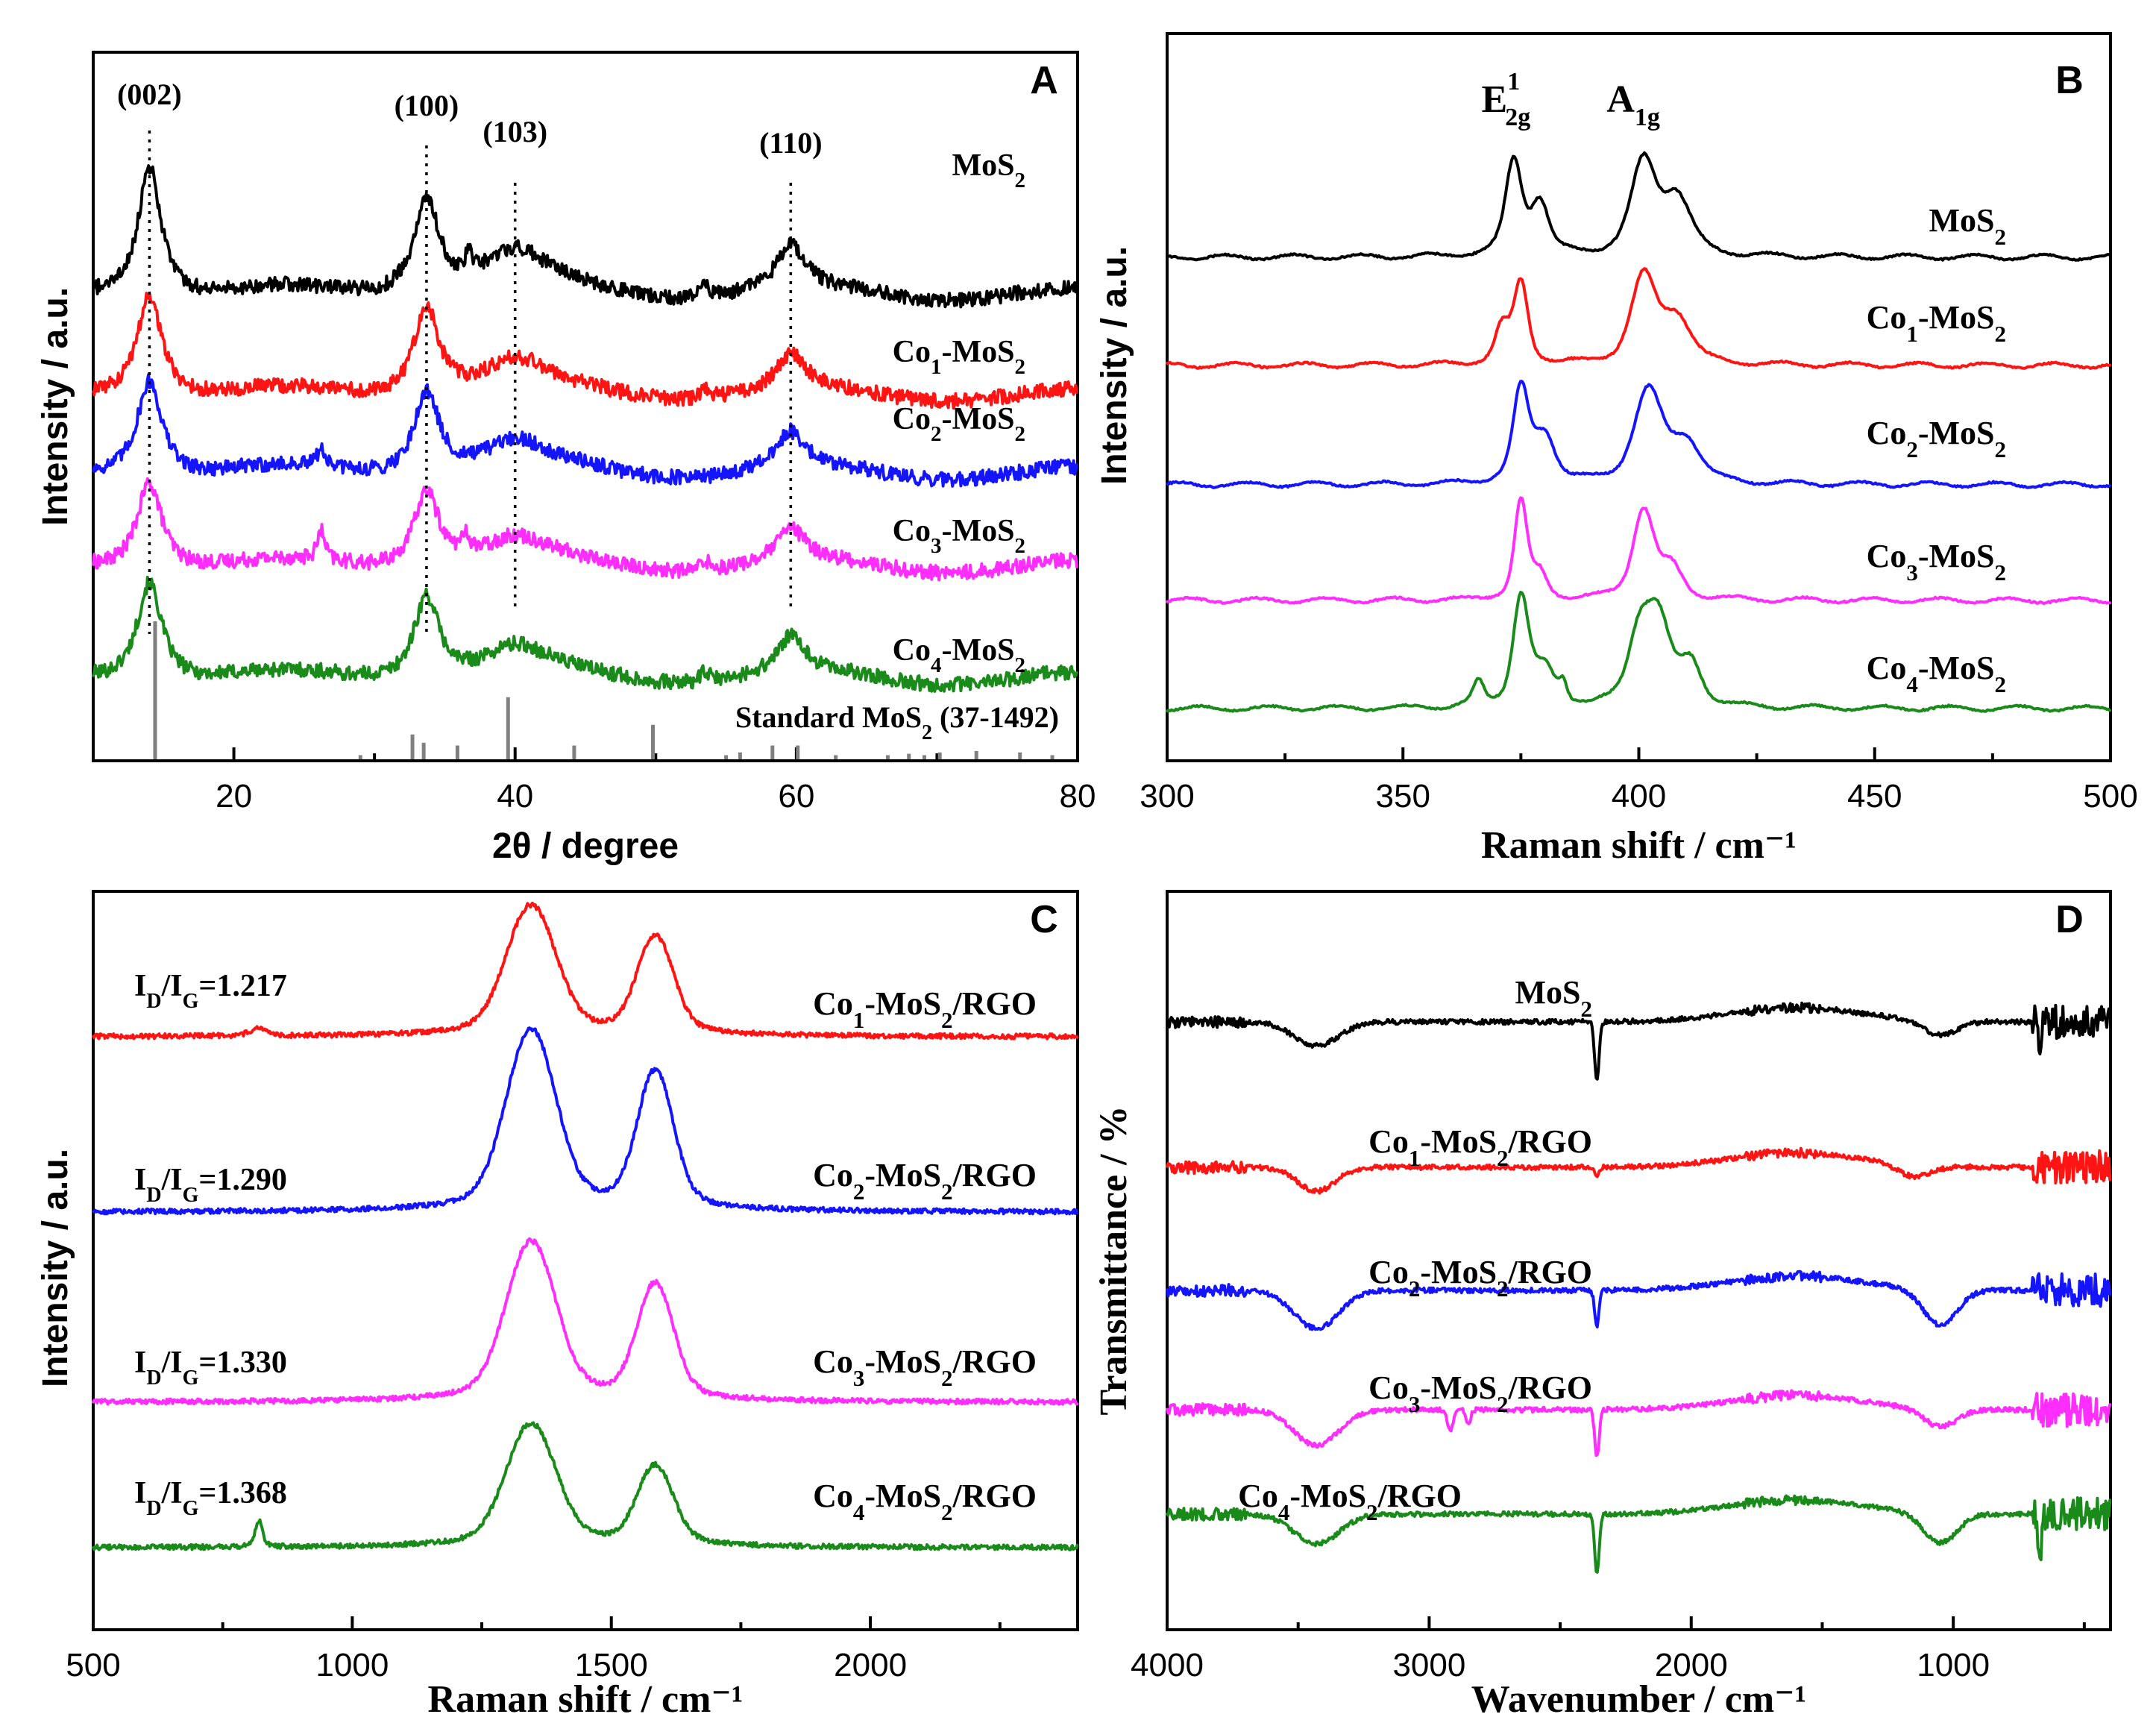 The width and height of the screenshot is (2156, 1720). I want to click on panel-b-legend-Co2-MoS2: Co2-MoS2, so click(1936, 438).